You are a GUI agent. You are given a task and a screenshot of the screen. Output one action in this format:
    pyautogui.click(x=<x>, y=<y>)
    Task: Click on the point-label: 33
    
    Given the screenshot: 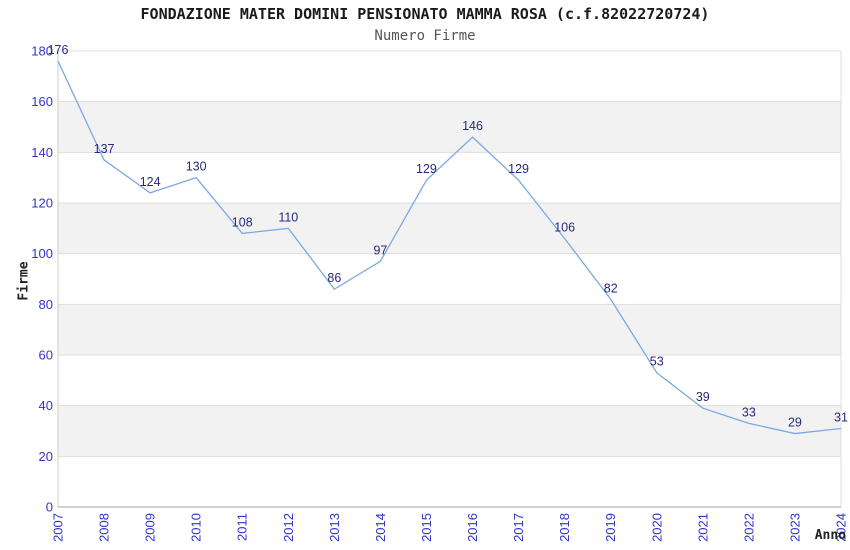 What is the action you would take?
    pyautogui.click(x=749, y=412)
    